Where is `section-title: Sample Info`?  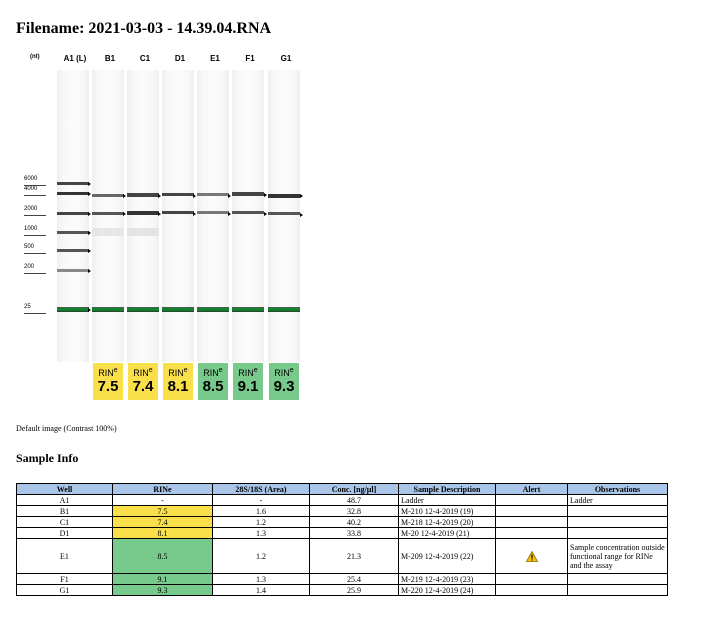
section-title: Sample Info is located at coordinates (47, 458).